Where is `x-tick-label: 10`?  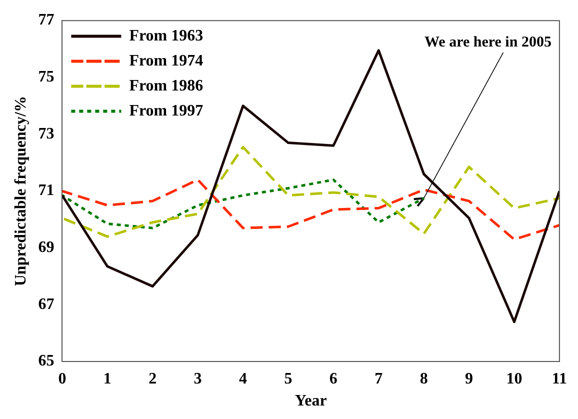
x-tick-label: 10 is located at coordinates (514, 379).